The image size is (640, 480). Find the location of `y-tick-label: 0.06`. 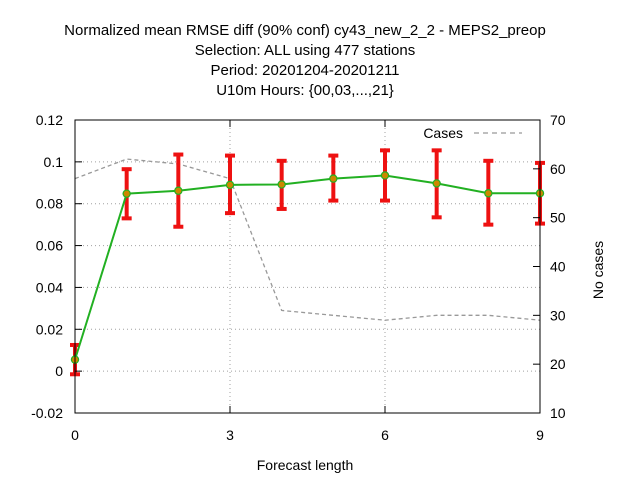

y-tick-label: 0.06 is located at coordinates (49, 246).